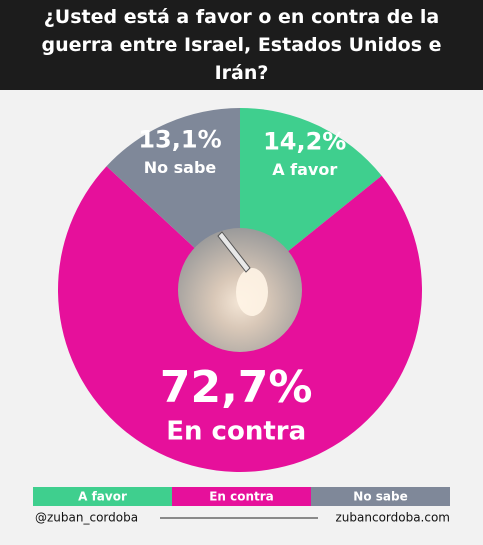 The image size is (483, 545). Describe the element at coordinates (86, 518) in the screenshot. I see `footer-handle: @zuban_cordoba` at that location.